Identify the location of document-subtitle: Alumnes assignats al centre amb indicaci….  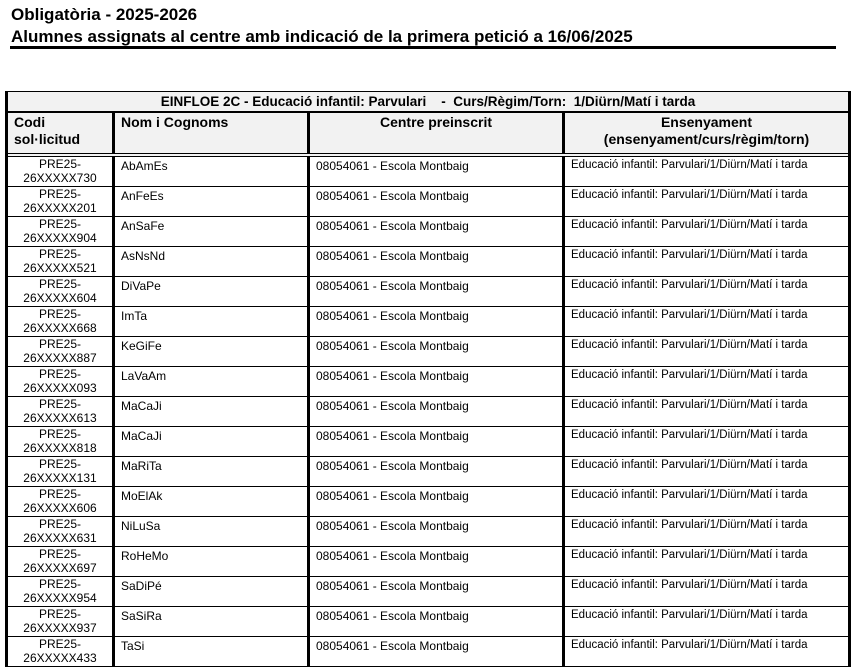
(322, 36).